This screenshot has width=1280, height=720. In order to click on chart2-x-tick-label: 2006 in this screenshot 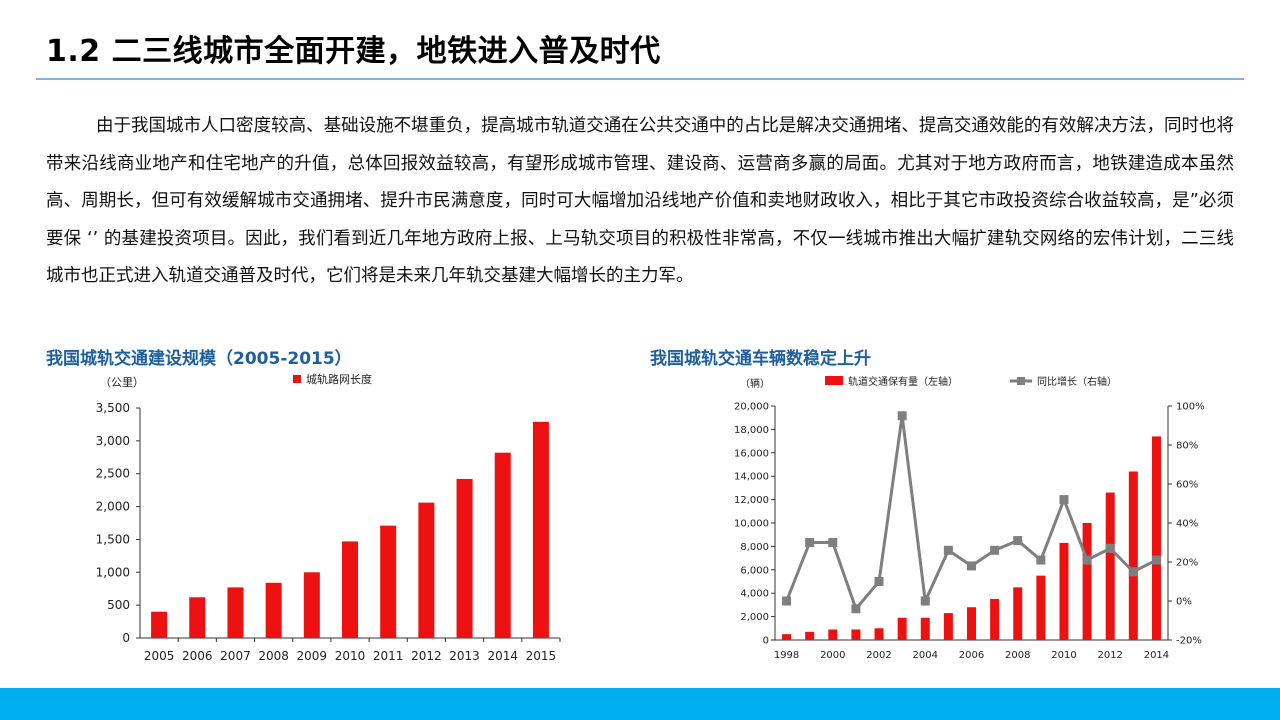, I will do `click(971, 655)`.